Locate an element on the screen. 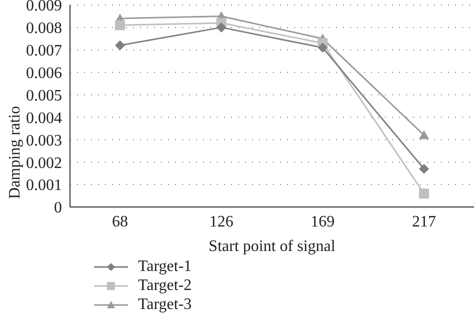 Image resolution: width=474 pixels, height=329 pixels. y-tick-label: 0.001 is located at coordinates (44, 185).